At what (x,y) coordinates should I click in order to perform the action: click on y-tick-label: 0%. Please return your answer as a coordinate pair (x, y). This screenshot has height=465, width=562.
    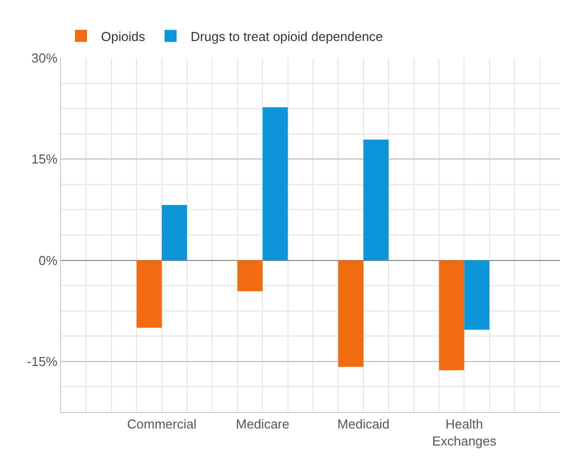
    Looking at the image, I should click on (48, 260).